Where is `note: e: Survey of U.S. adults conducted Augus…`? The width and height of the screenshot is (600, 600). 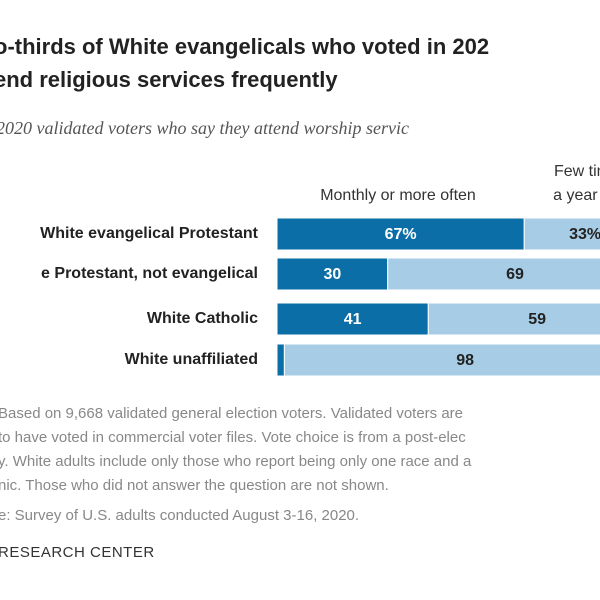
note: e: Survey of U.S. adults conducted Augus… is located at coordinates (179, 515).